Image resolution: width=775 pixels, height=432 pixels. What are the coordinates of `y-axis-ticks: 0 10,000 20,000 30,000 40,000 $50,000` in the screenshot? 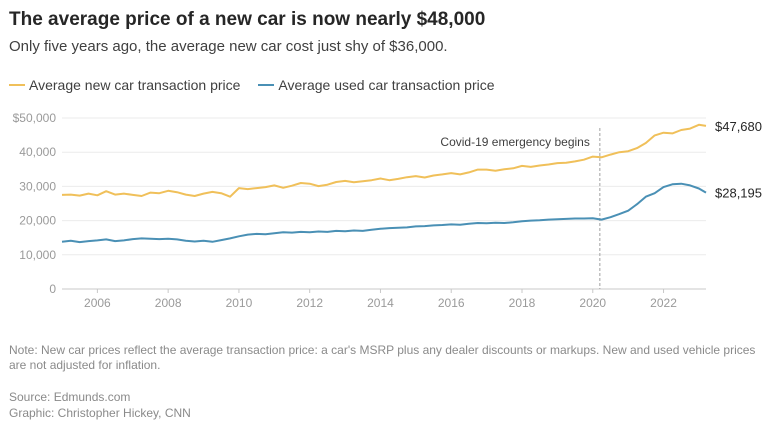 It's located at (35, 203).